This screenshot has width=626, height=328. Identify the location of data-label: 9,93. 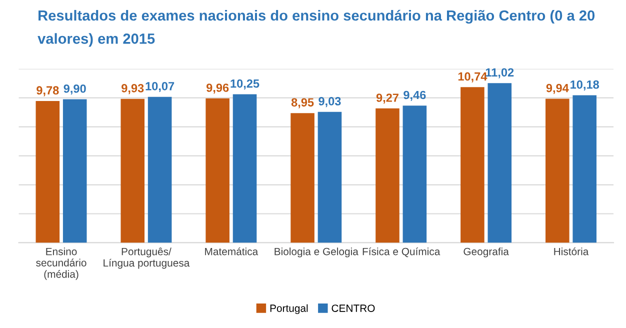
(133, 89).